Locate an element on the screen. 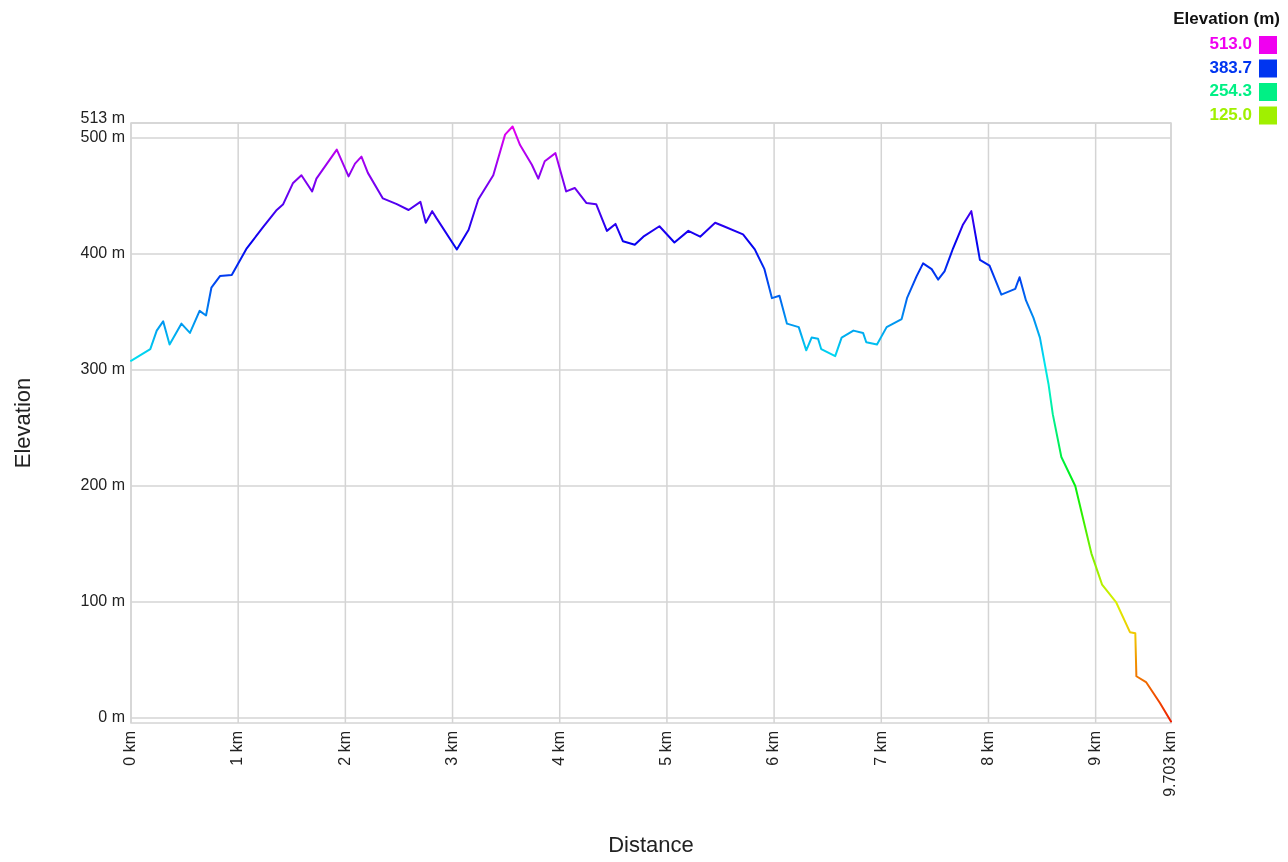  y-tick-label: 0 m is located at coordinates (111, 717).